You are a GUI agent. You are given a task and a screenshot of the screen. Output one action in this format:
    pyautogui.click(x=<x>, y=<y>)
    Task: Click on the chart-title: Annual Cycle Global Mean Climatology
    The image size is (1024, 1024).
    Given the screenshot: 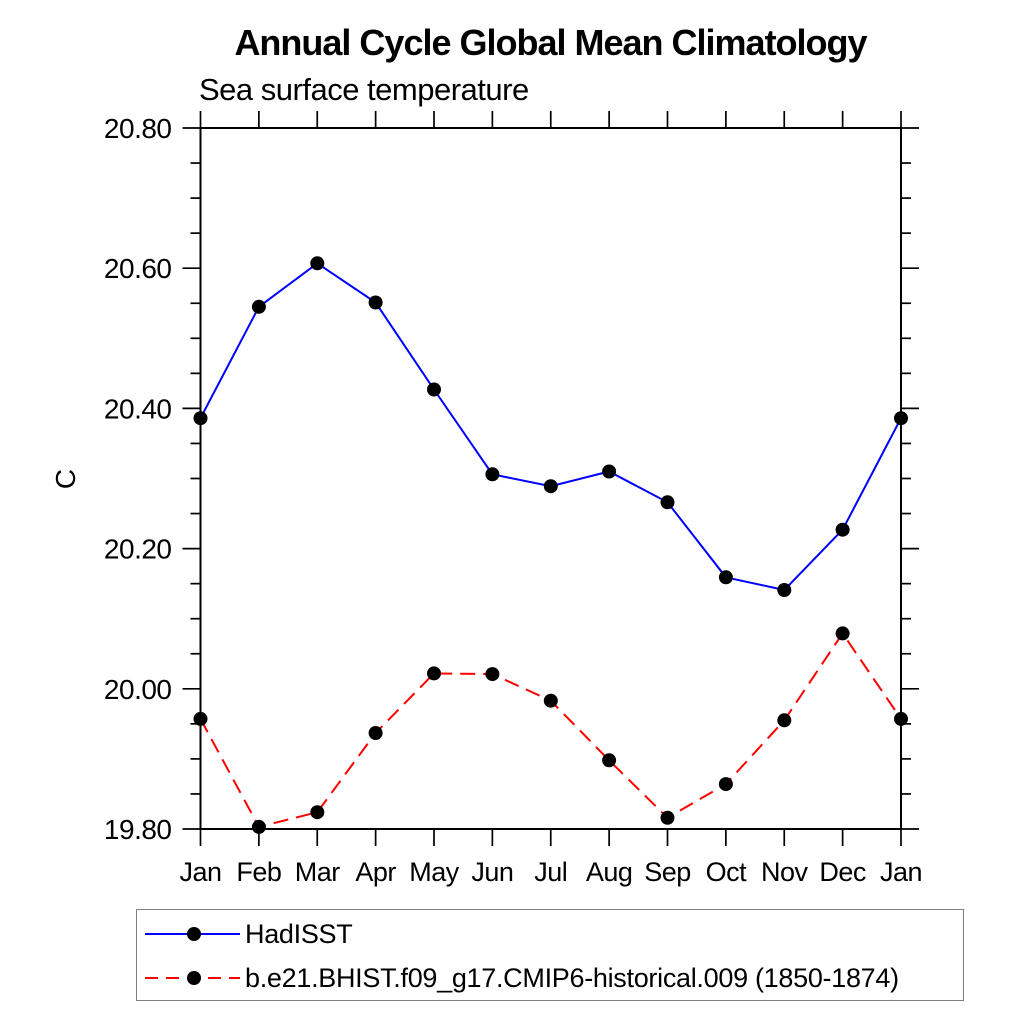 What is the action you would take?
    pyautogui.click(x=550, y=42)
    